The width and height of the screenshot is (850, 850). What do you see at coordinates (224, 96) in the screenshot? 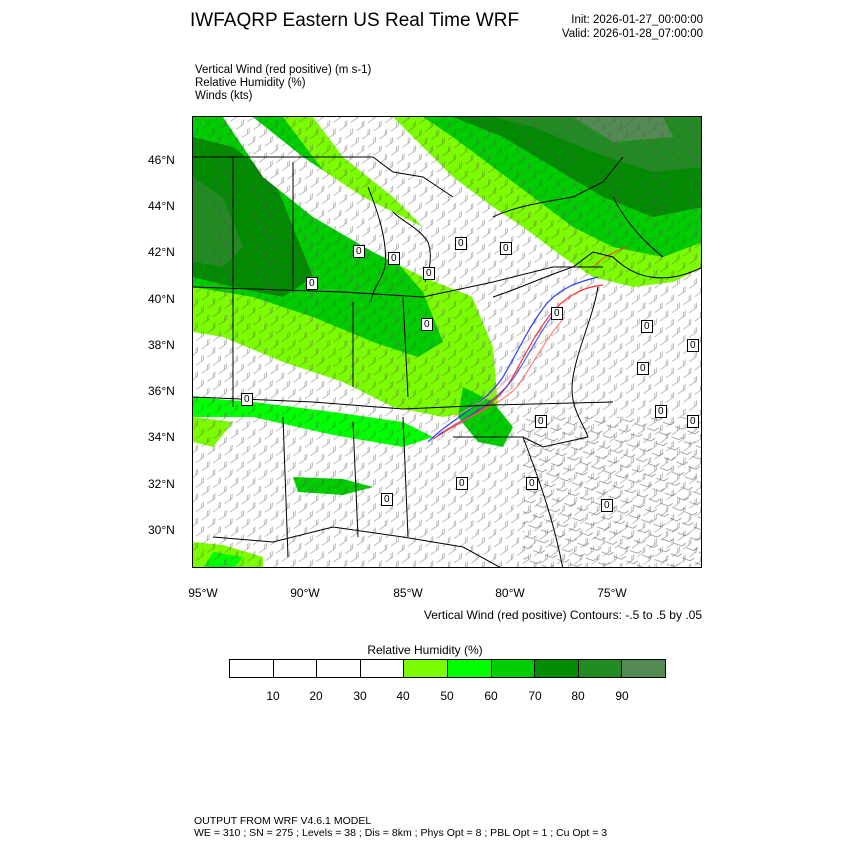
I see `field-label-winds: Winds (kts)` at bounding box center [224, 96].